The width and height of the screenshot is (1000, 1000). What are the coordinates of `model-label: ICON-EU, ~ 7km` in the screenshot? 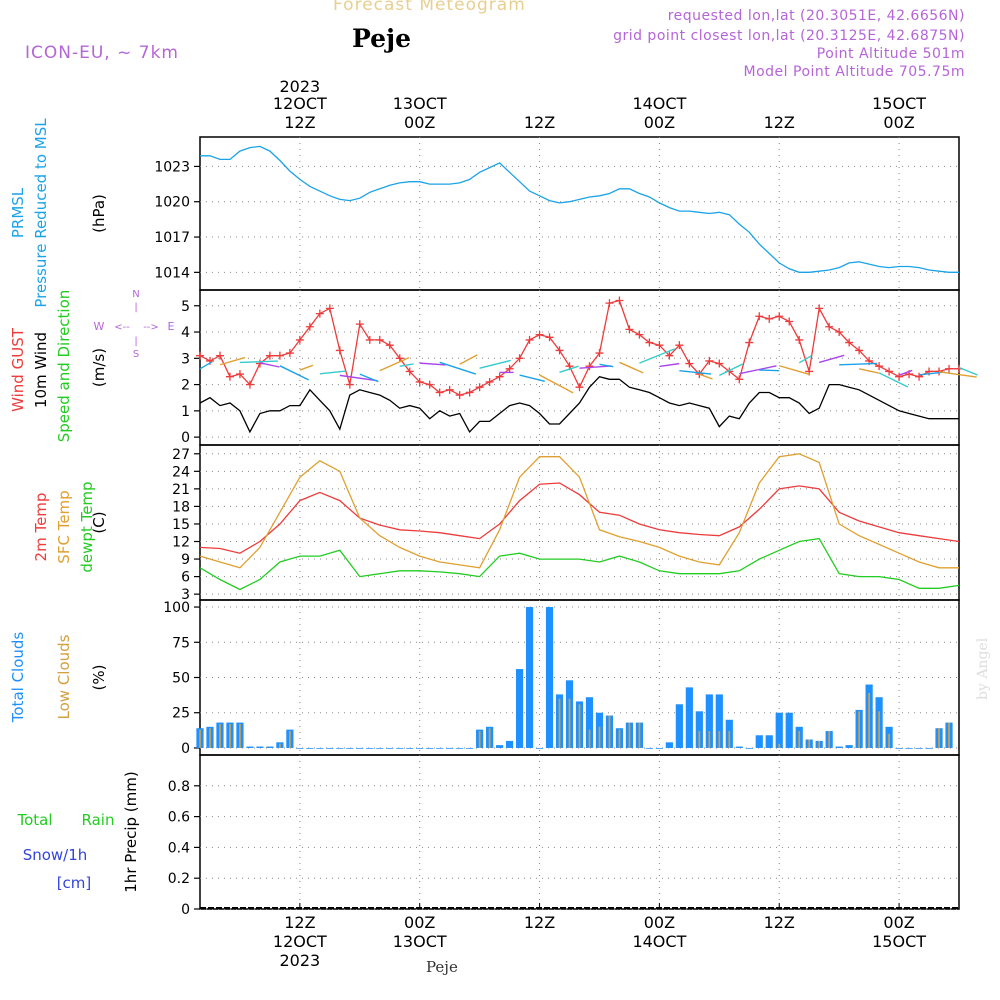 It's located at (102, 53).